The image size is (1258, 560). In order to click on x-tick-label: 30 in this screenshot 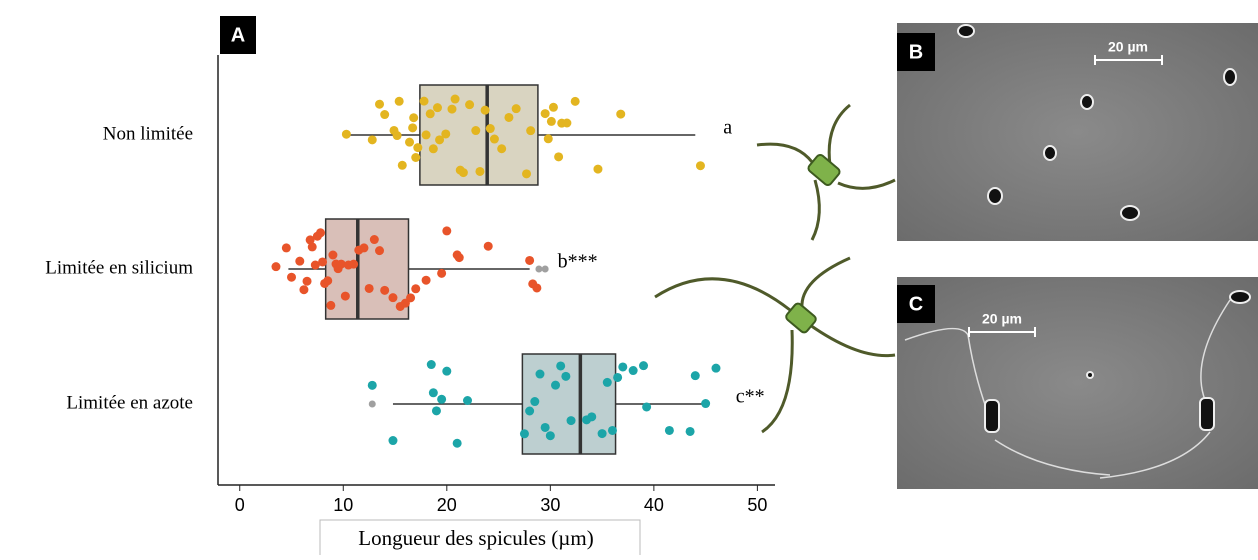, I will do `click(550, 505)`.